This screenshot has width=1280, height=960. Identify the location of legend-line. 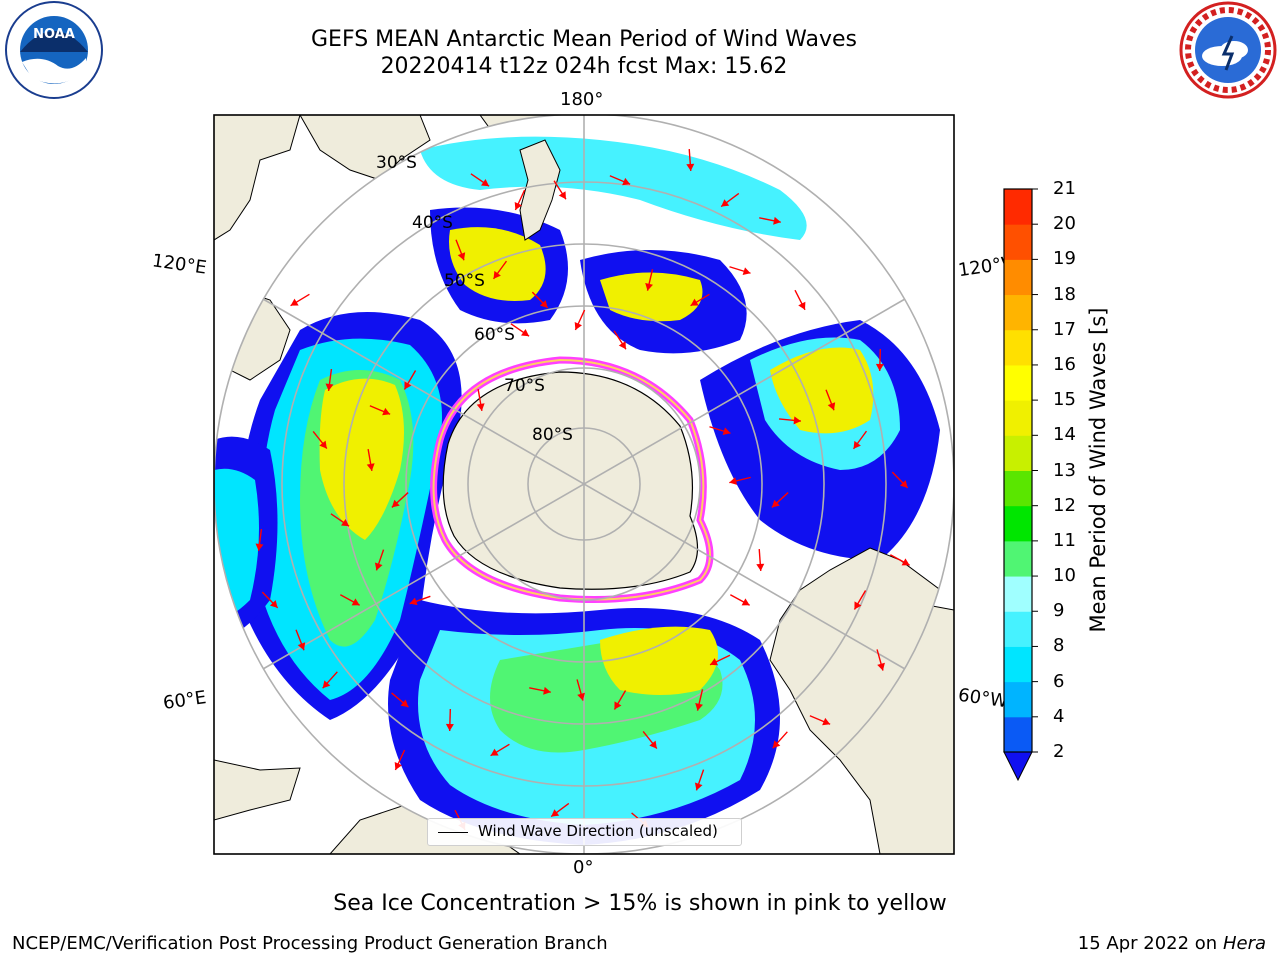
(453, 832).